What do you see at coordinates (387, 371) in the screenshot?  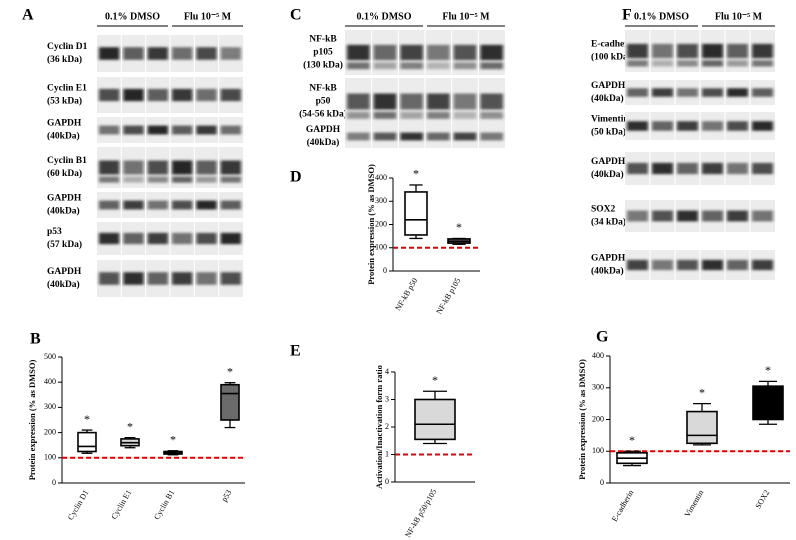 I see `y-tick-label: 4` at bounding box center [387, 371].